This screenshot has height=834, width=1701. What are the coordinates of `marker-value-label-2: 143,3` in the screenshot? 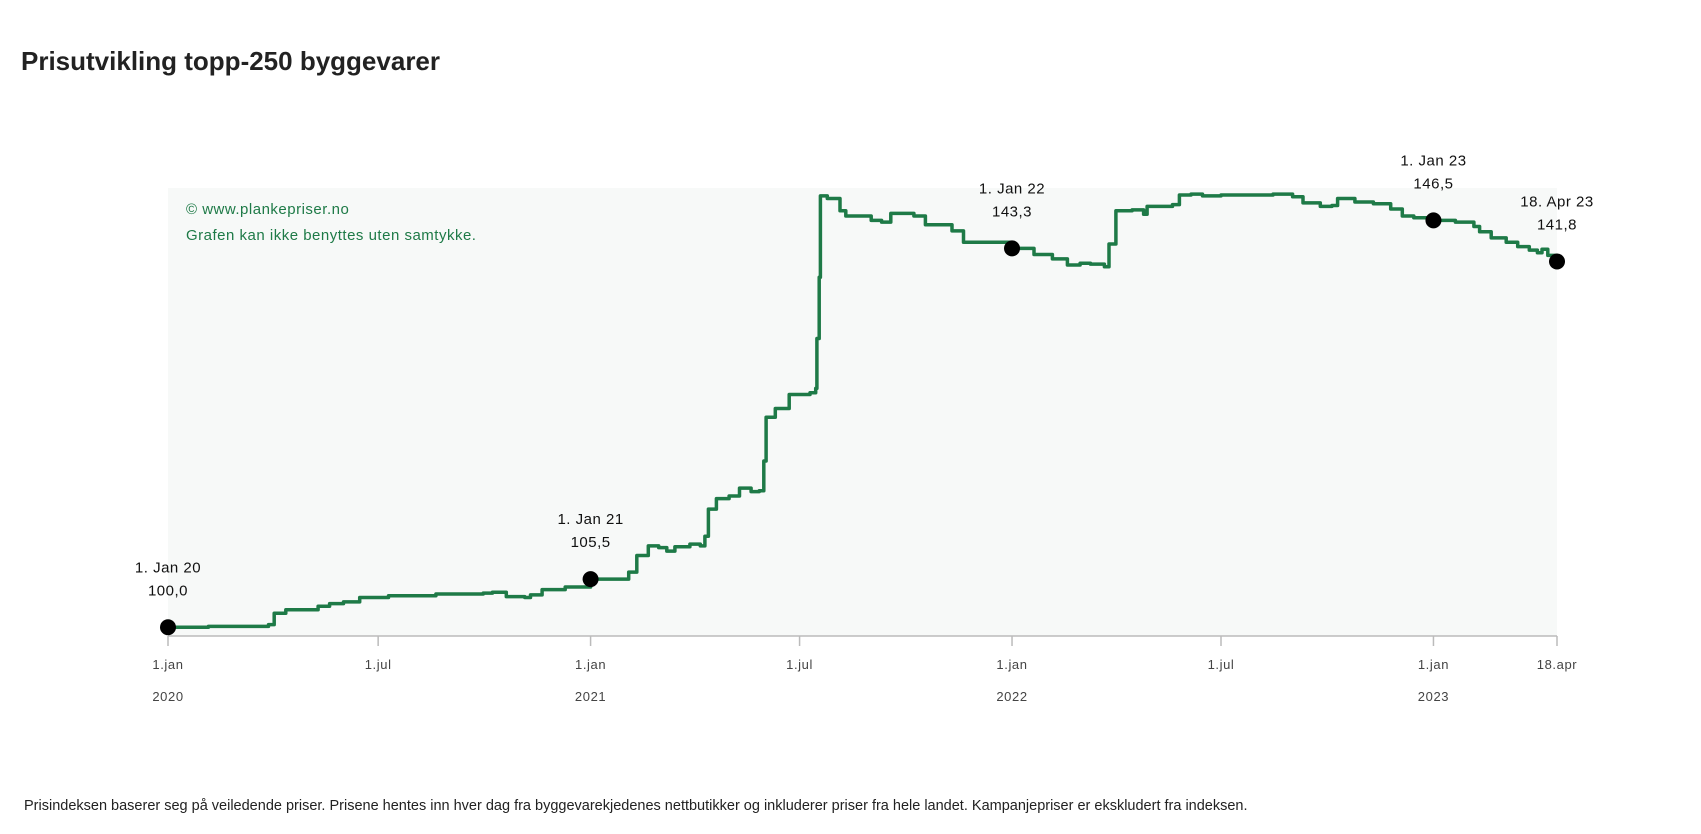 It's located at (1012, 211).